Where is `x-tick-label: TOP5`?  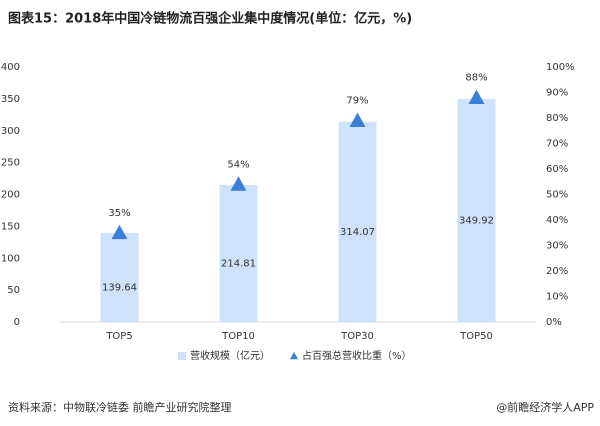 x-tick-label: TOP5 is located at coordinates (118, 336).